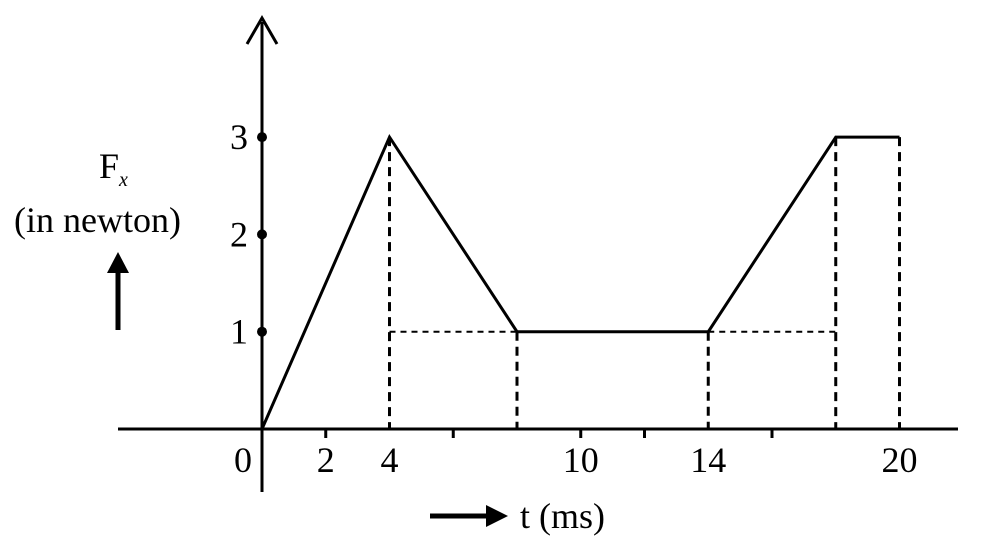 The width and height of the screenshot is (982, 537). What do you see at coordinates (118, 262) in the screenshot?
I see `up-arrow-head-icon` at bounding box center [118, 262].